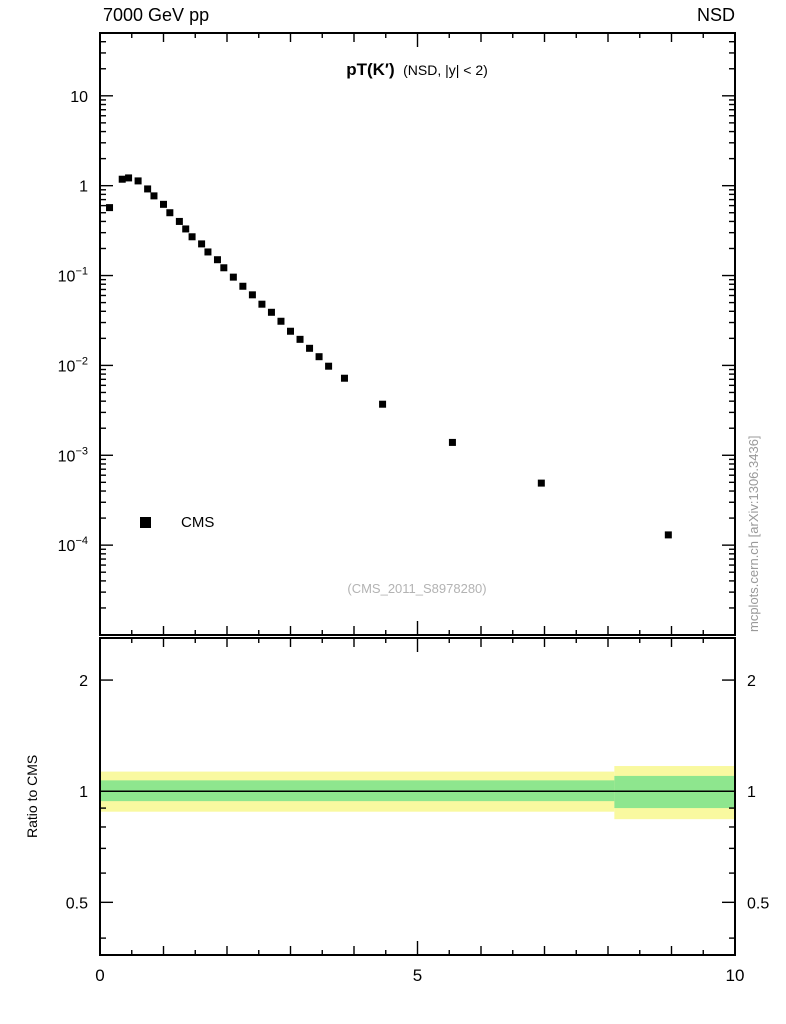  Describe the element at coordinates (99, 975) in the screenshot. I see `svg-text: 0` at that location.